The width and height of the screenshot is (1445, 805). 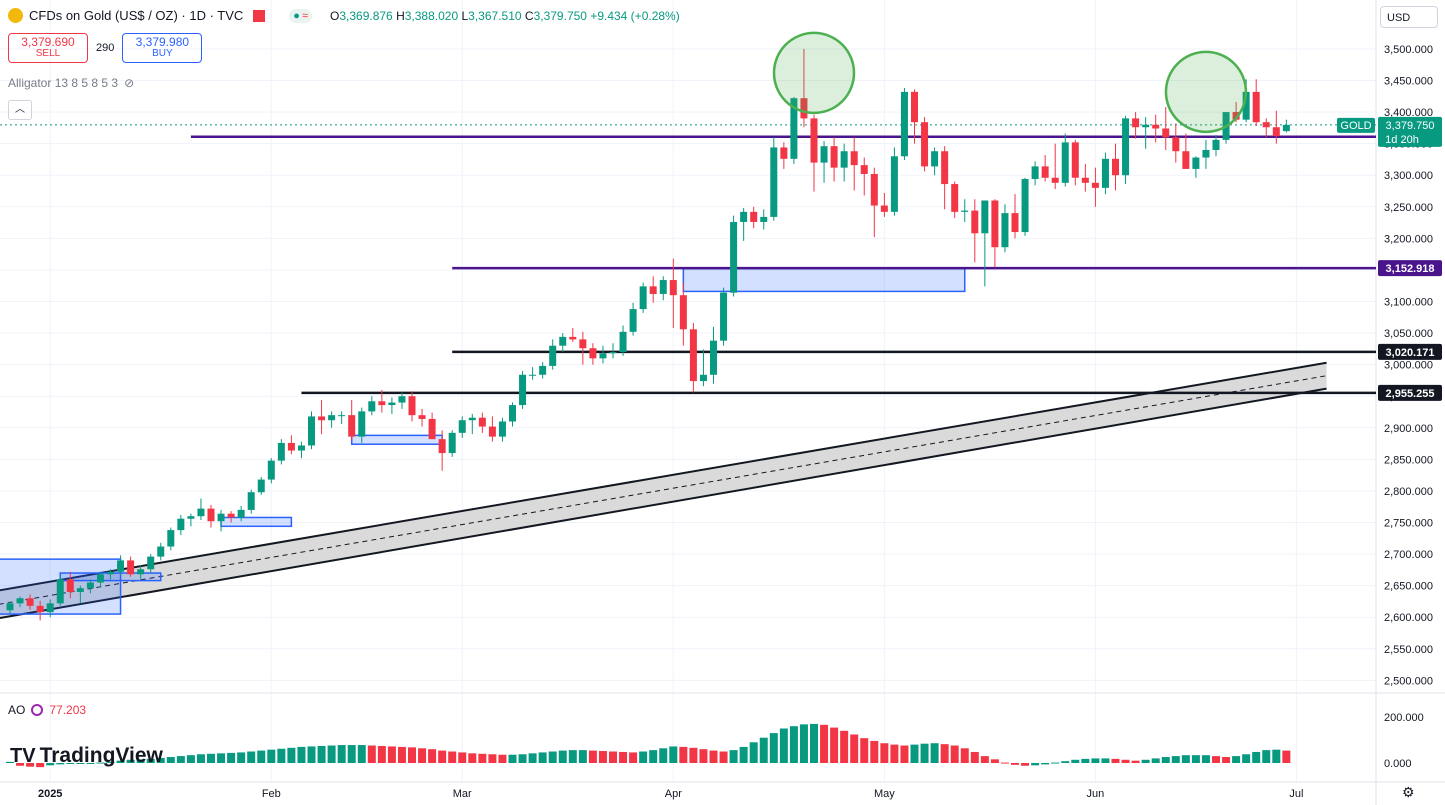 I want to click on price-tick-label: 3,050.000, so click(x=1408, y=334).